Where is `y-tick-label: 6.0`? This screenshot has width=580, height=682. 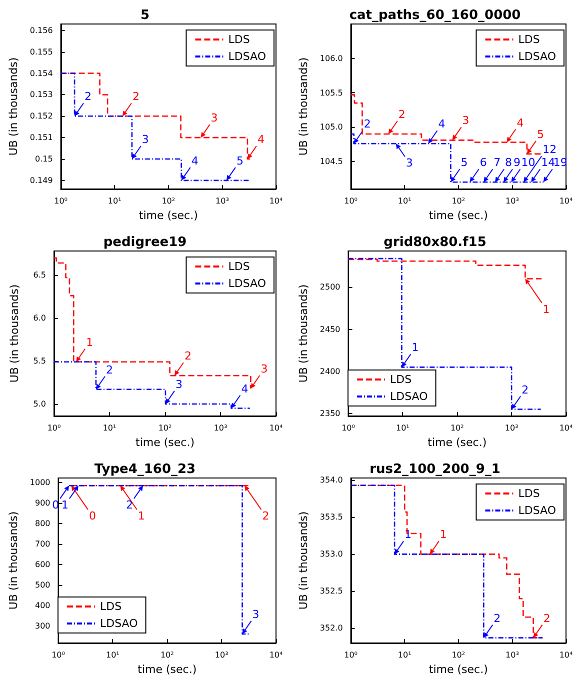
y-tick-label: 6.0 is located at coordinates (39, 318).